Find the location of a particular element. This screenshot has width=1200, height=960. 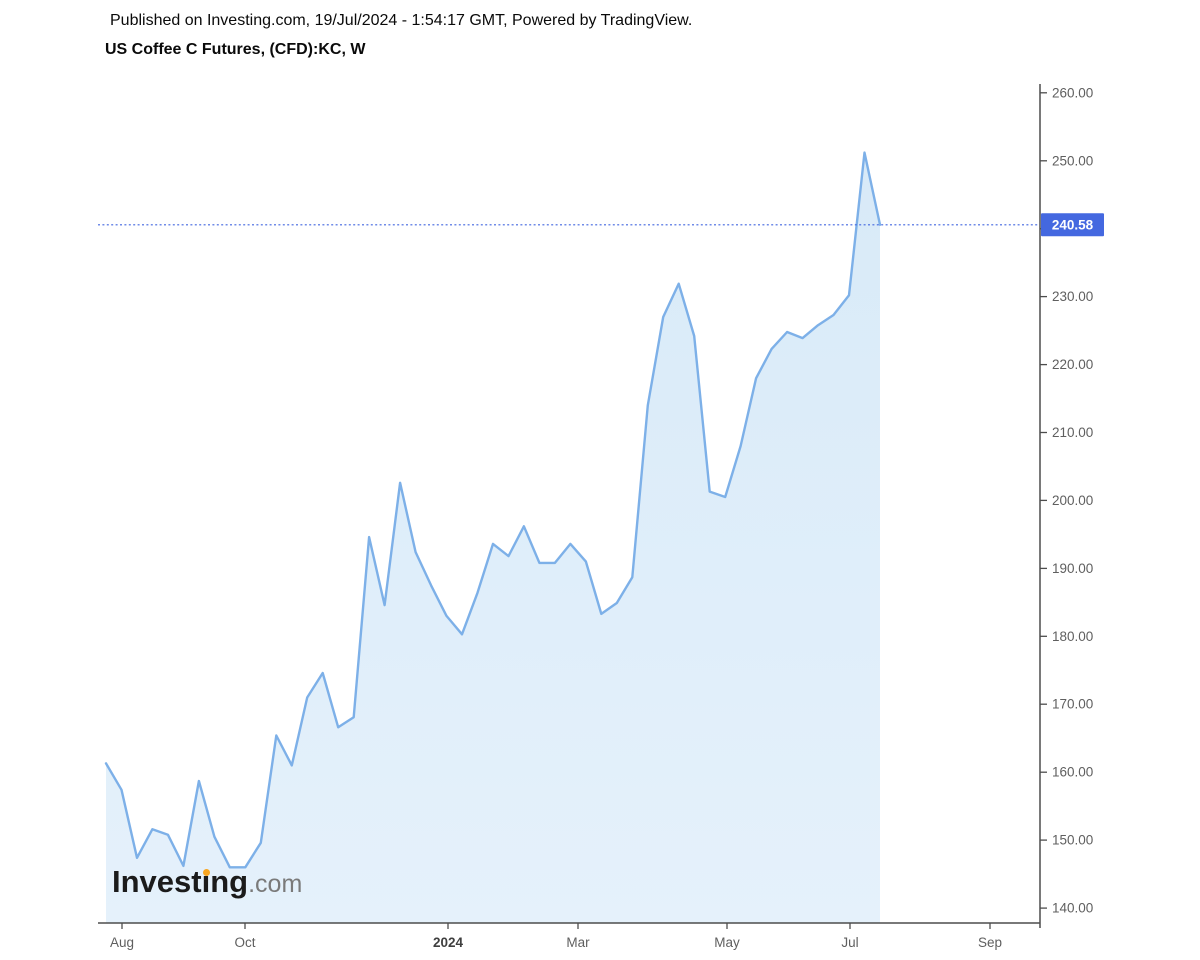

x-axis-tick-label: May is located at coordinates (727, 942).